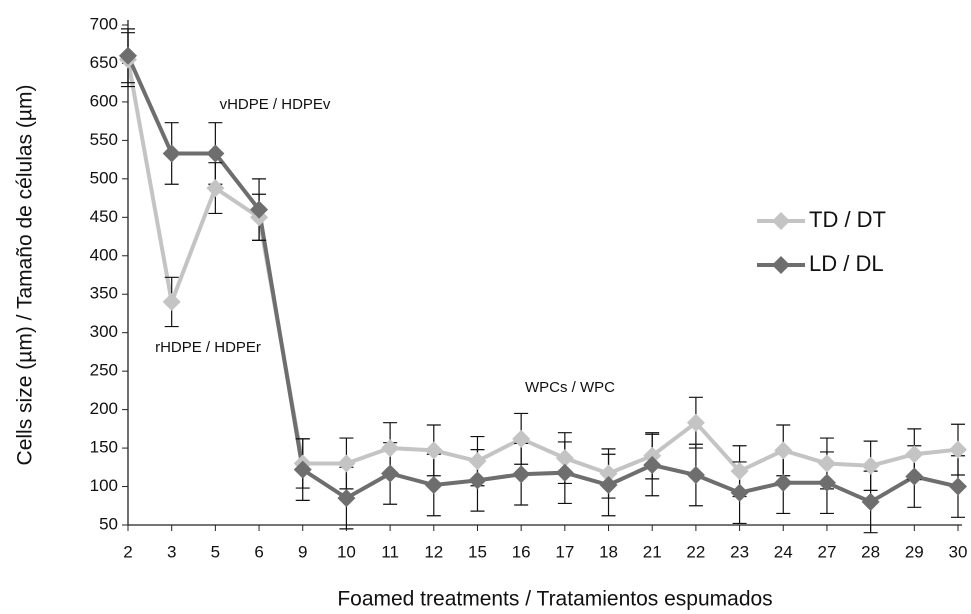 The height and width of the screenshot is (614, 971). I want to click on x-tick-label: 10, so click(346, 551).